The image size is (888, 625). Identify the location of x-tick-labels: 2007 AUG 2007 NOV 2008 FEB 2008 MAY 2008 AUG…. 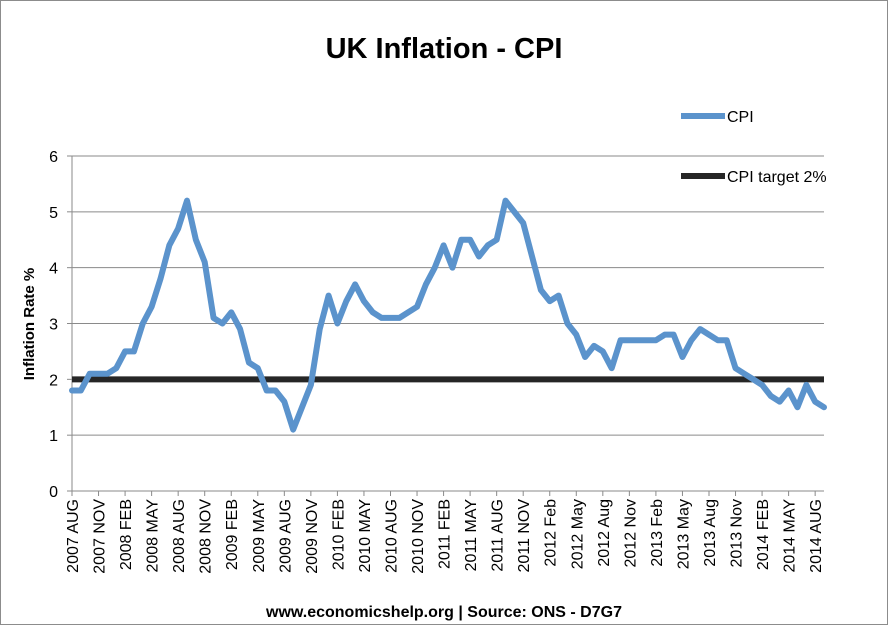
(445, 536).